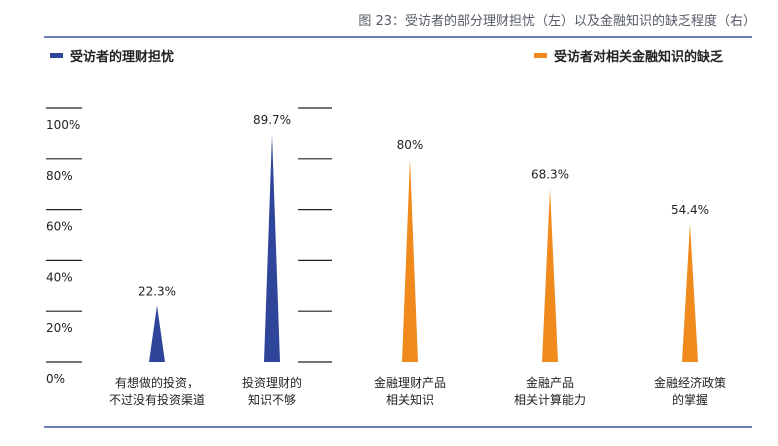 This screenshot has height=446, width=778. Describe the element at coordinates (639, 57) in the screenshot. I see `legend-right-label: 受访者对相关金融知识的缺乏` at that location.